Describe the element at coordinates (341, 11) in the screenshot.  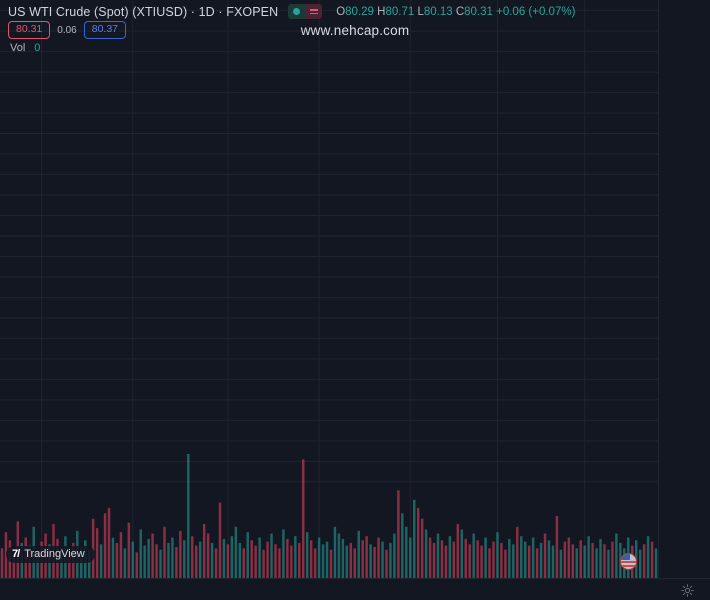
I see `open-label: O` at that location.